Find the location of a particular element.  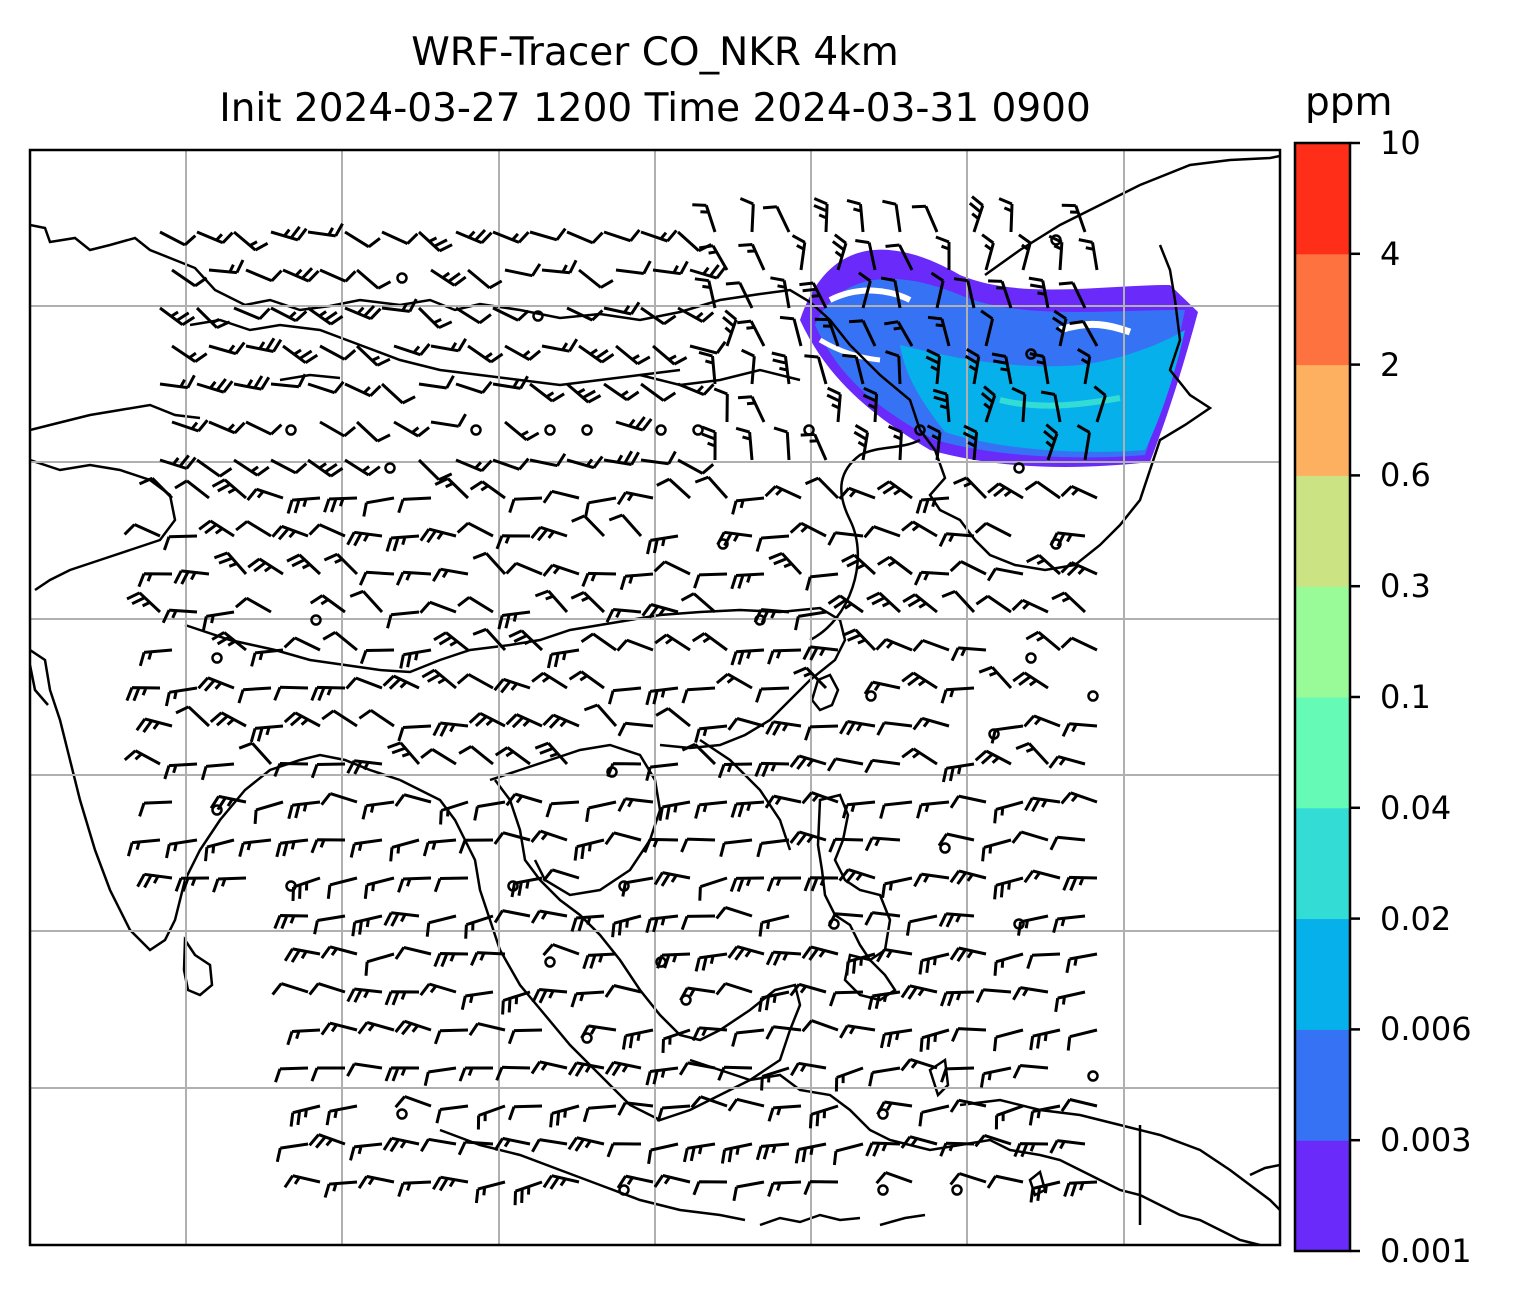

colorbar-tick-label: 0.02 is located at coordinates (1416, 918).